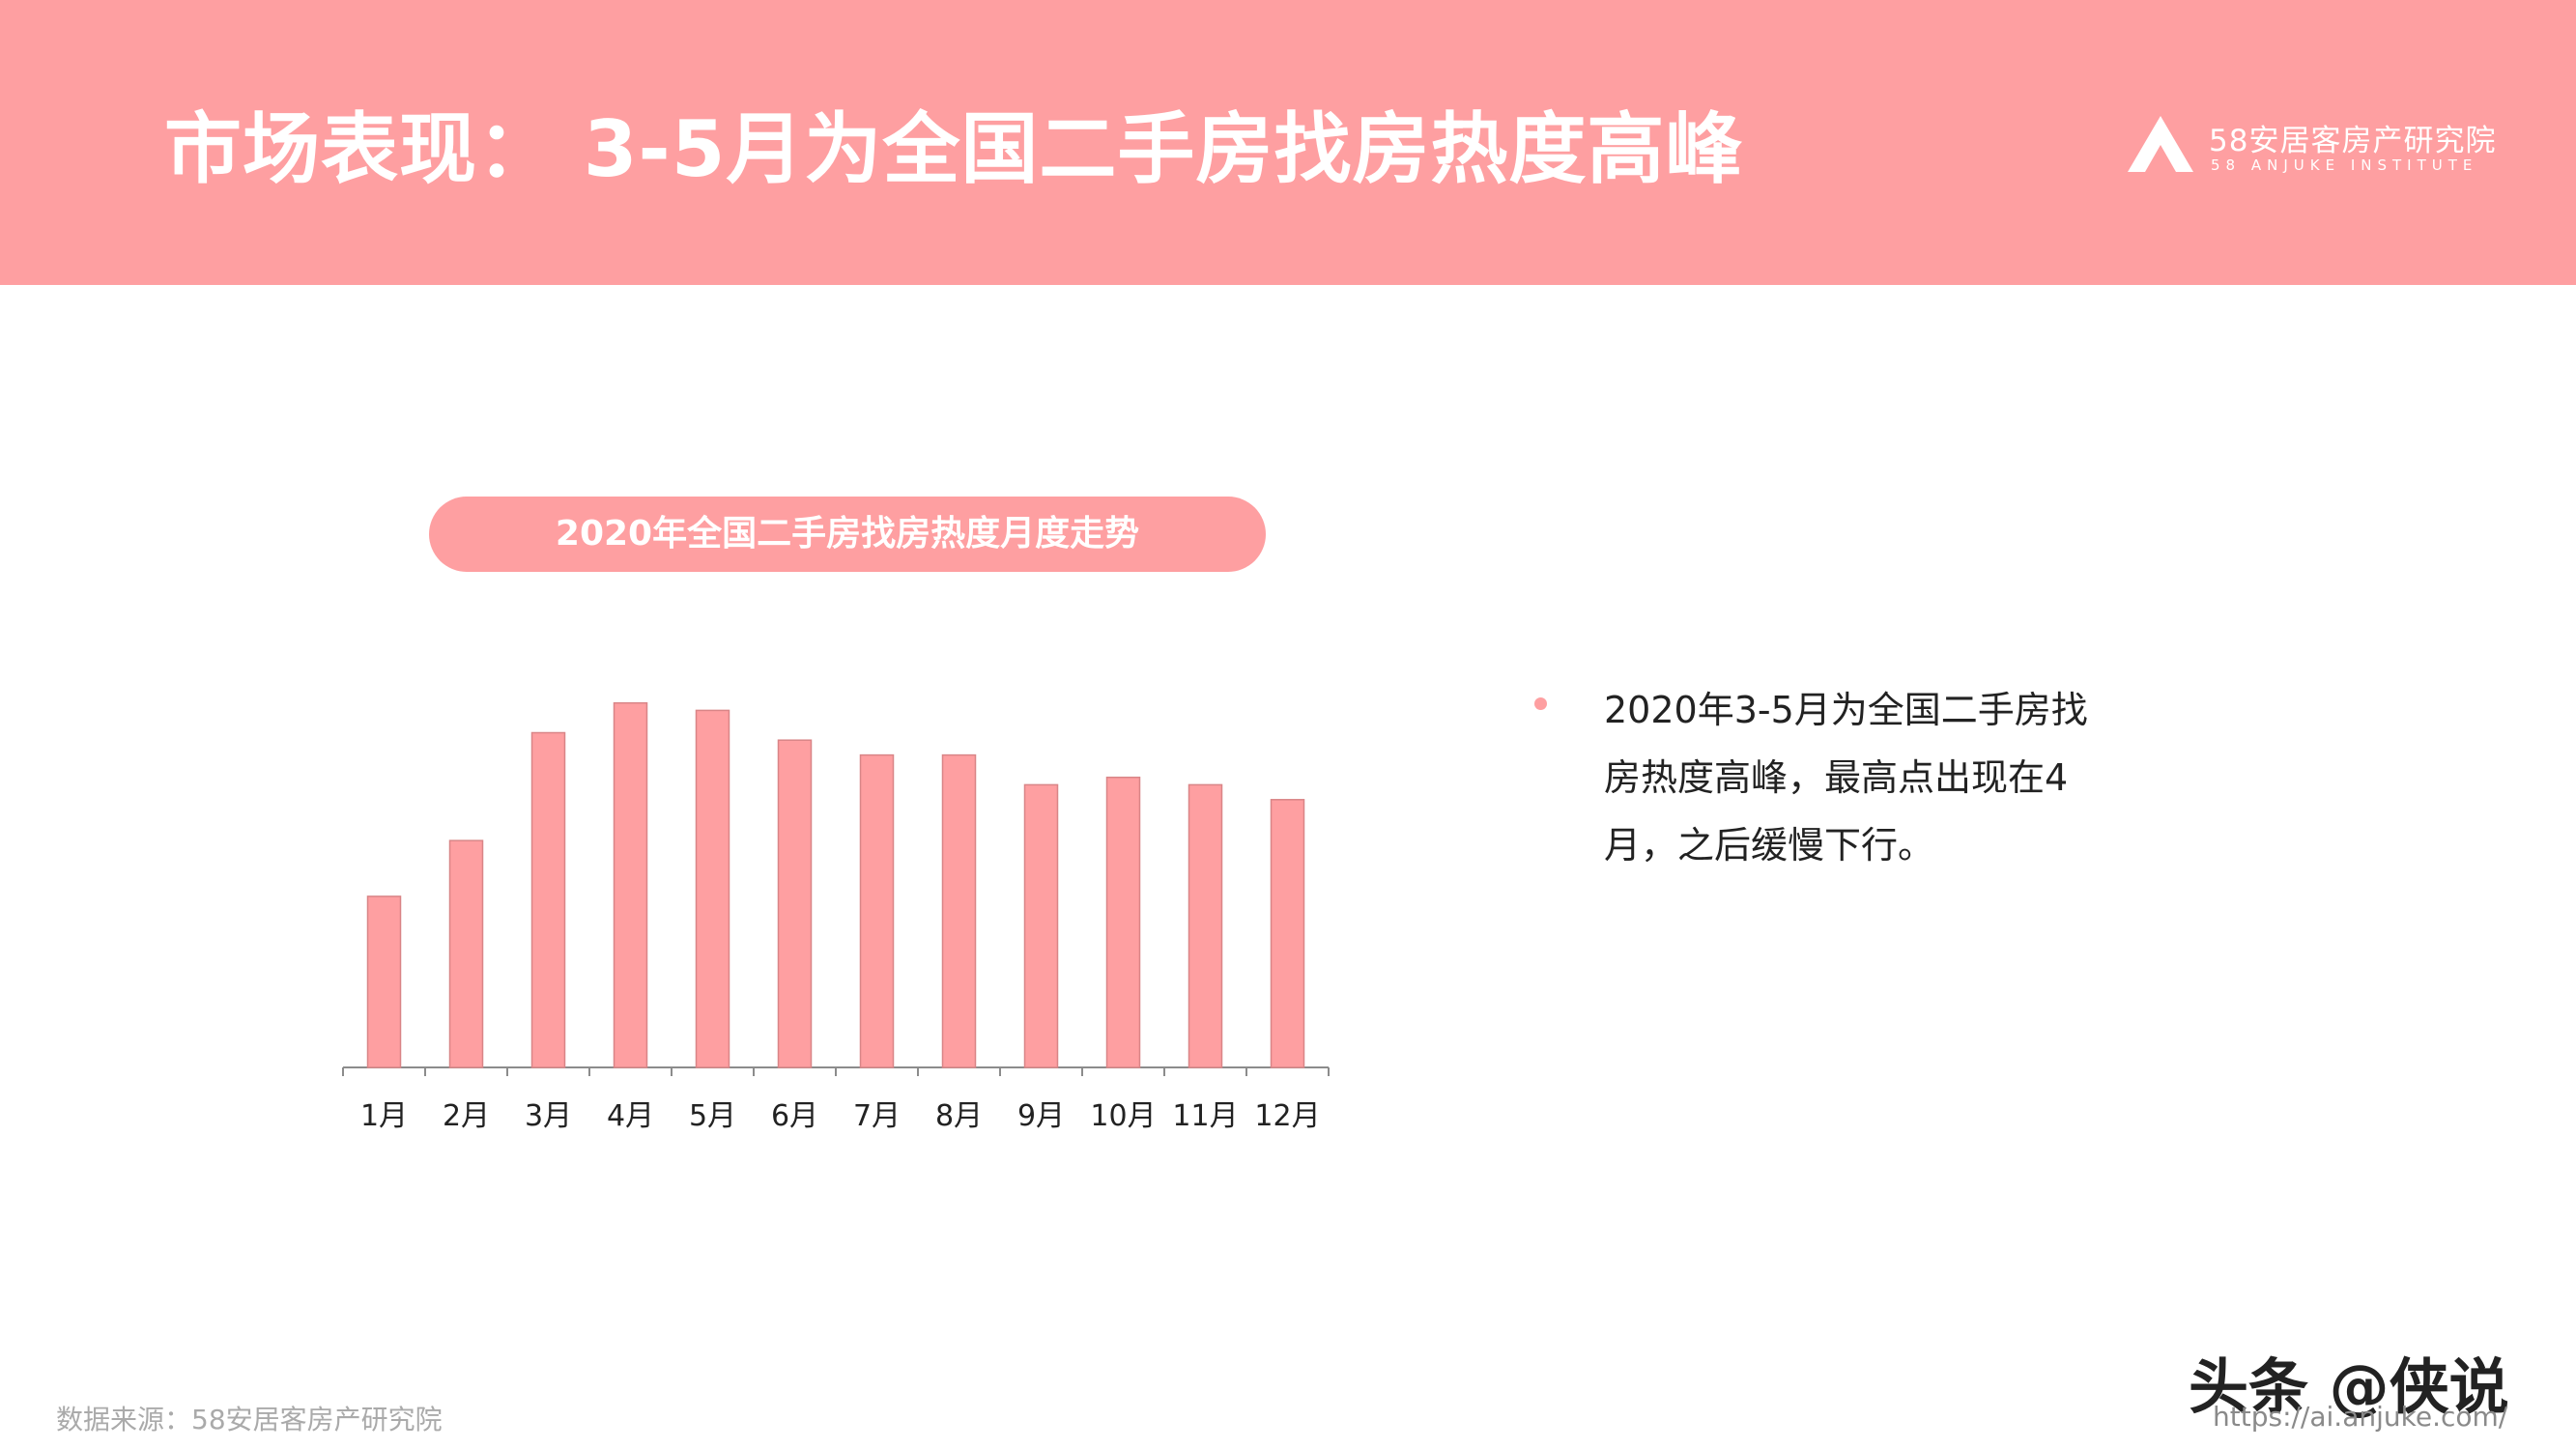 This screenshot has width=2576, height=1449. Describe the element at coordinates (795, 1116) in the screenshot. I see `x-tick-label: 6月` at that location.